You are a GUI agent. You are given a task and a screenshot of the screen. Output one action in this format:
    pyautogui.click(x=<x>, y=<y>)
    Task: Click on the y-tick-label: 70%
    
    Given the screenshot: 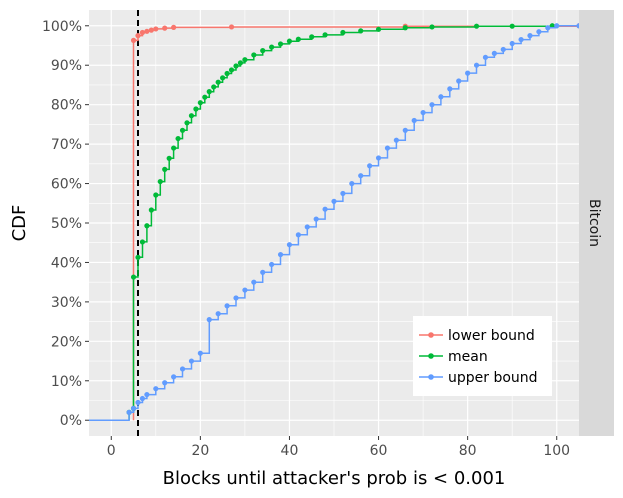 What is the action you would take?
    pyautogui.click(x=66, y=145)
    